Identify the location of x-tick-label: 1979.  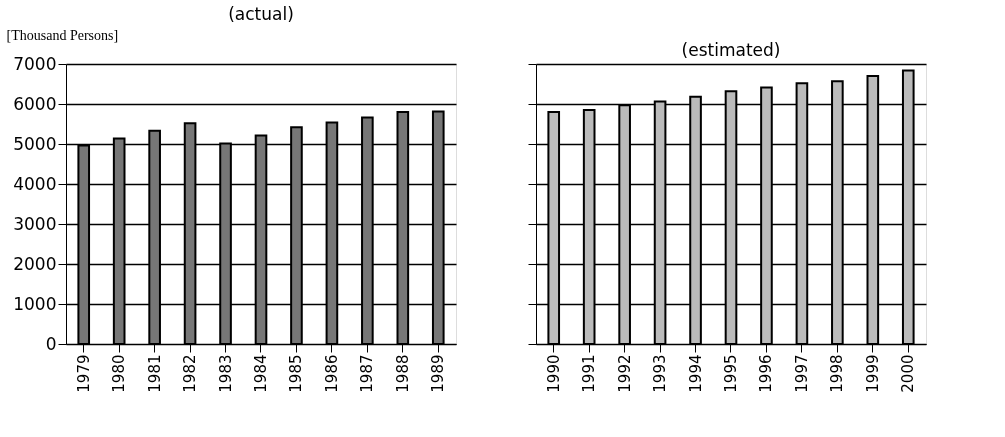
(83, 373).